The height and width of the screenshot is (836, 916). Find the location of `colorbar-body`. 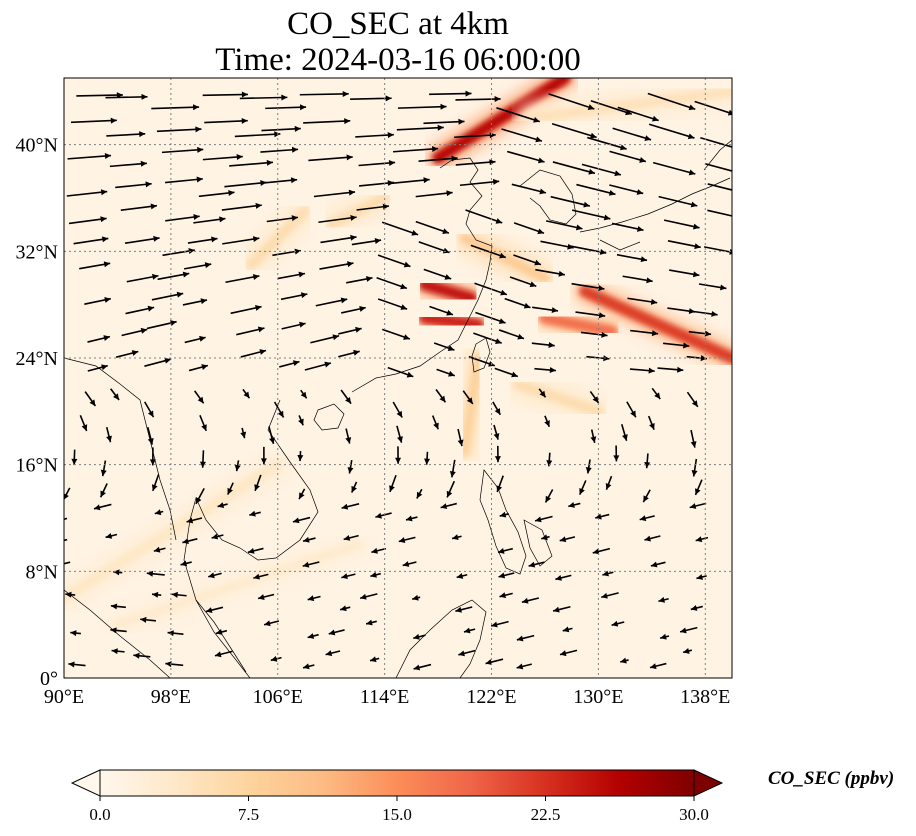

colorbar-body is located at coordinates (397, 783).